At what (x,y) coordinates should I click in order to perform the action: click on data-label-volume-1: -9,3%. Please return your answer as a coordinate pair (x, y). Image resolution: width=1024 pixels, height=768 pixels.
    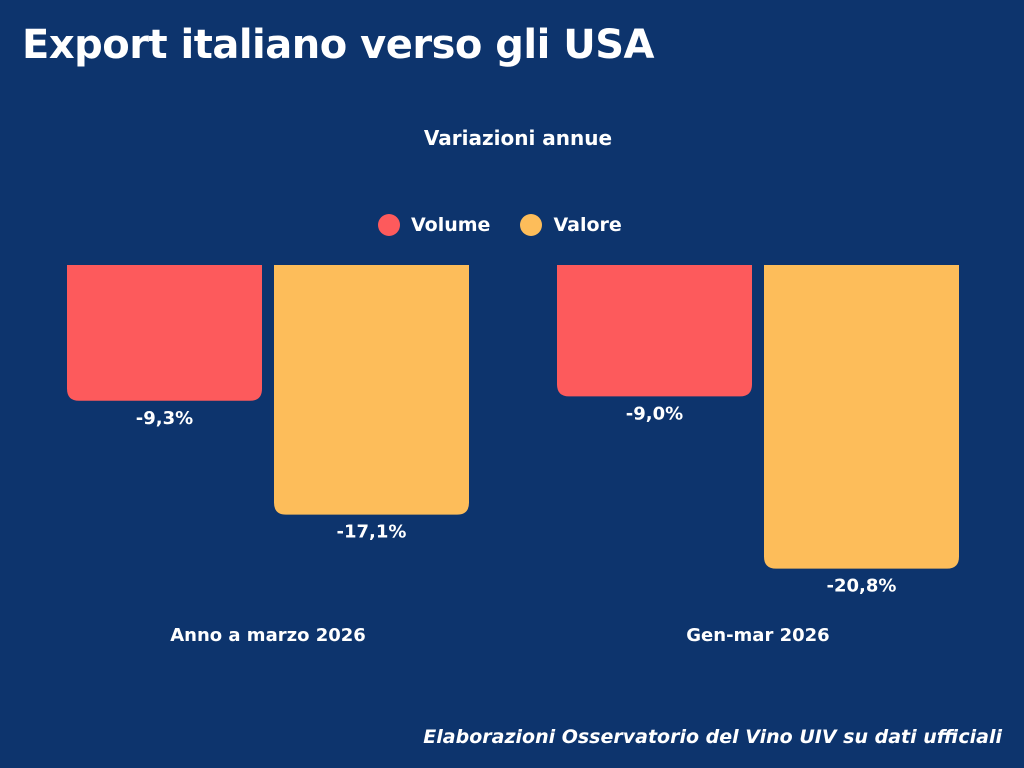
    Looking at the image, I should click on (164, 418).